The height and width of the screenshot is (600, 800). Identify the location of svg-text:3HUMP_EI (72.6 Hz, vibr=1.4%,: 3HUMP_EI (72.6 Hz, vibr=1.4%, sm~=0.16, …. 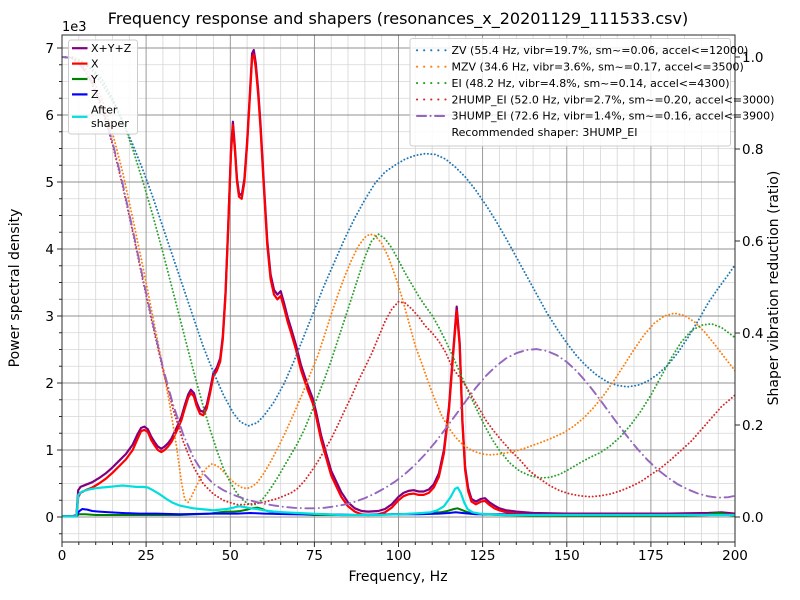
(613, 116).